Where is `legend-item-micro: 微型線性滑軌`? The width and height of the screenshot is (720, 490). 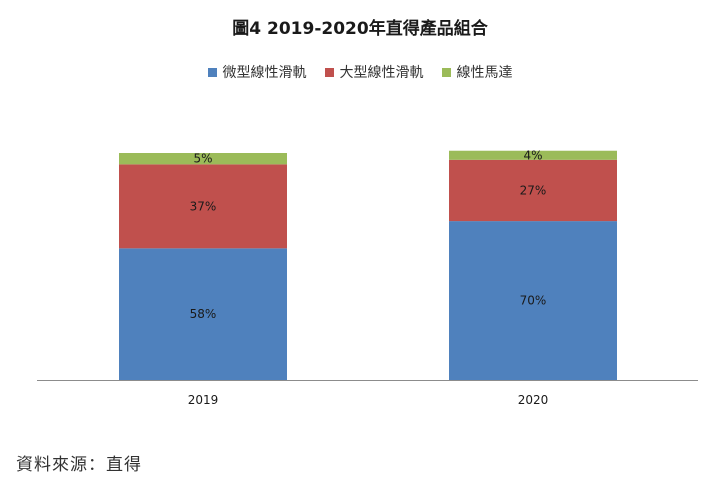
legend-item-micro: 微型線性滑軌 is located at coordinates (257, 72).